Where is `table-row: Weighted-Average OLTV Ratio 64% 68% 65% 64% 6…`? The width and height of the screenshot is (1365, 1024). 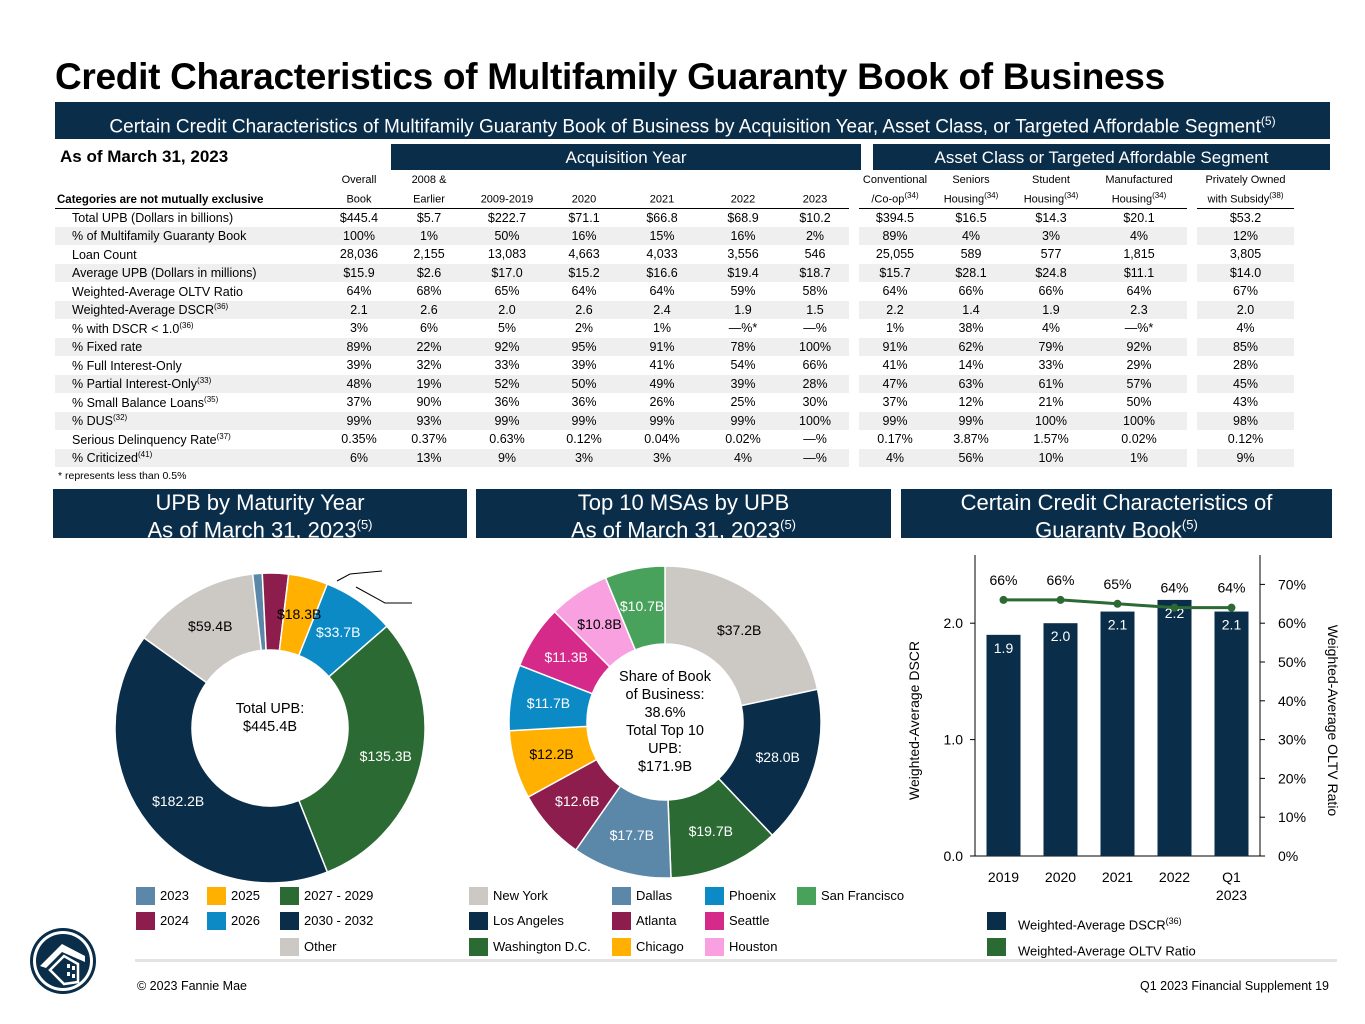
table-row: Weighted-Average OLTV Ratio 64% 68% 65% 64% 6… is located at coordinates (674, 291).